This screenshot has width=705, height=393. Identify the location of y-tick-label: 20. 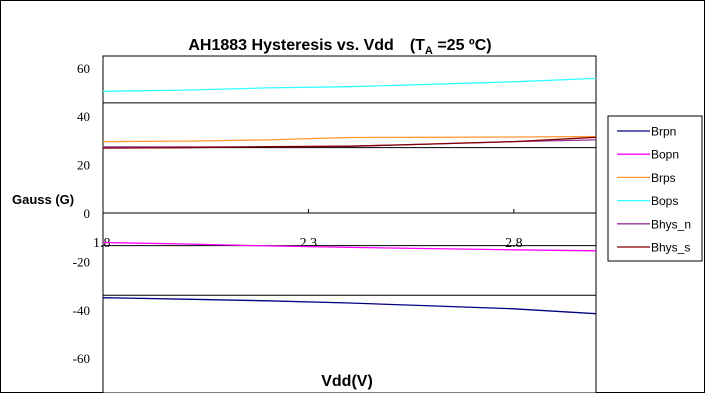
(83, 165).